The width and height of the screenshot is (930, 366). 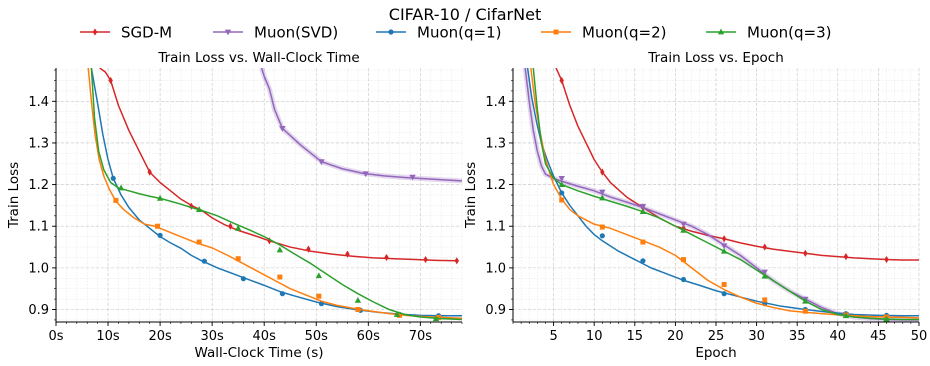 I want to click on legend-entry-muon-q-2: Muon(q=2), so click(x=603, y=33).